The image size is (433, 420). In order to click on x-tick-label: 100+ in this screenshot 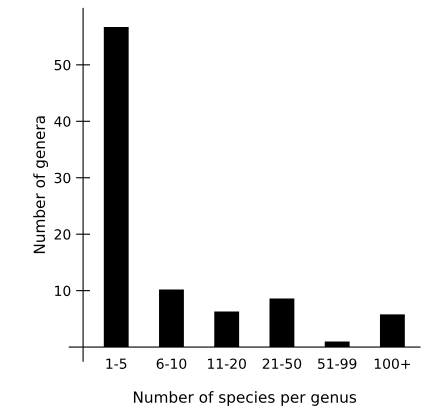, I will do `click(392, 363)`.